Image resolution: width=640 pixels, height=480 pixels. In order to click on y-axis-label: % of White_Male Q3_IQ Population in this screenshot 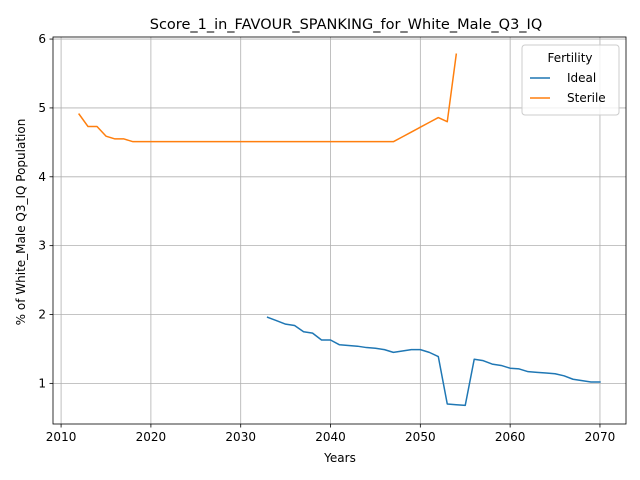, I will do `click(21, 222)`.